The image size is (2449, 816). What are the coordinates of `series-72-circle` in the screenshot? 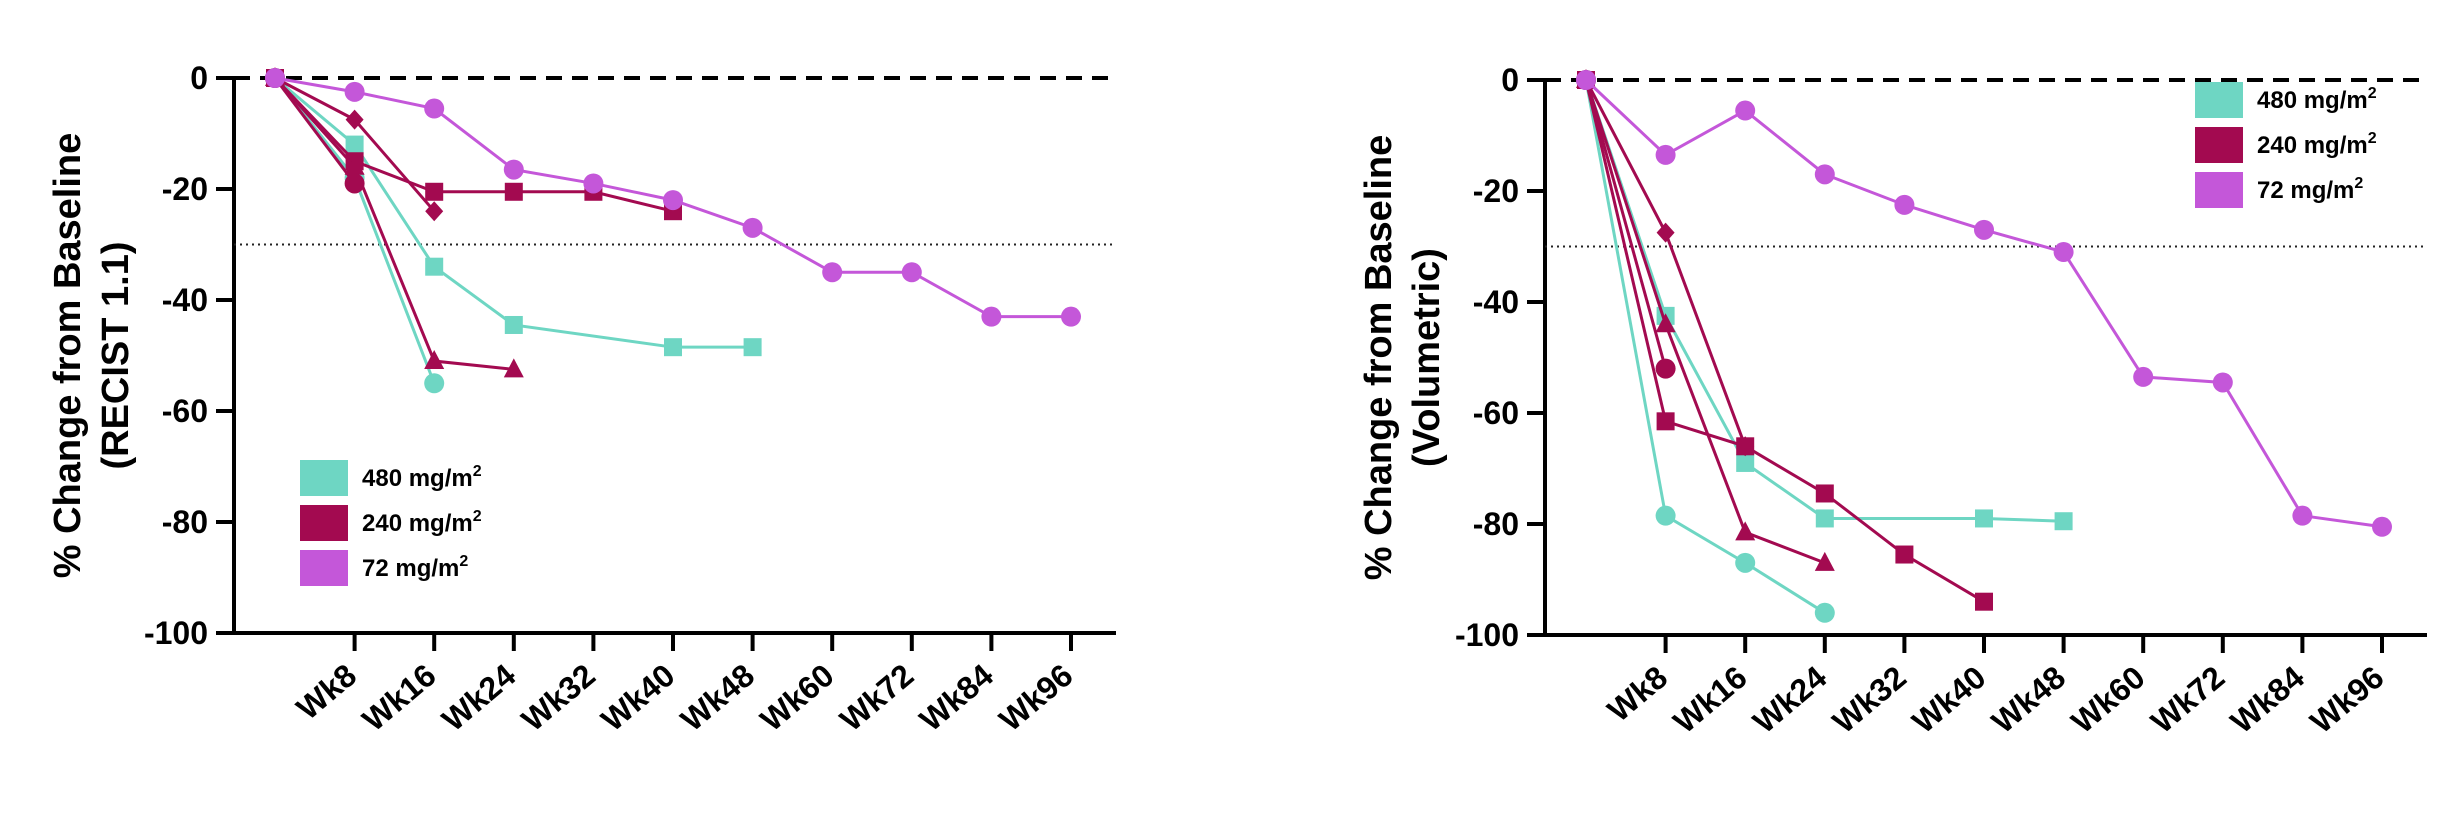 It's located at (673, 197).